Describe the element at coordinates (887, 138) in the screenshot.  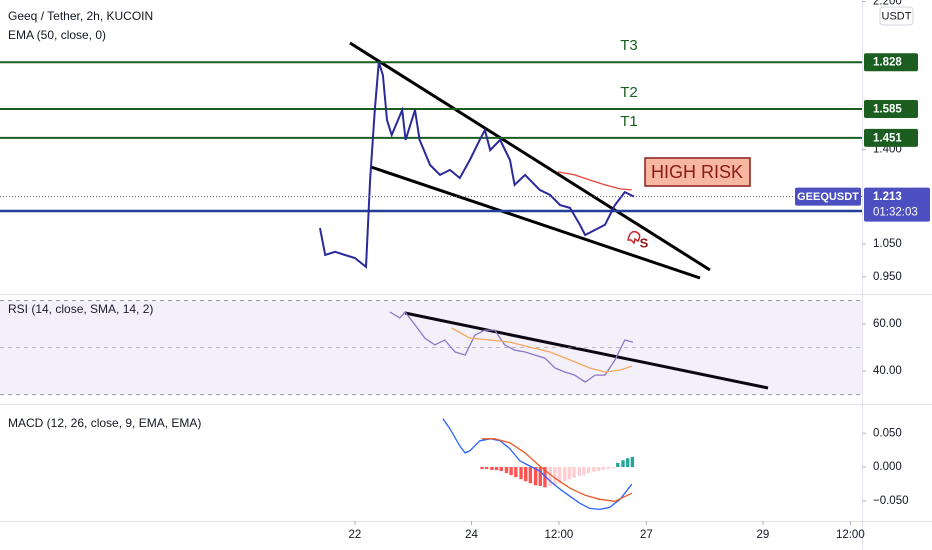
I see `level-price-label: 1.451` at that location.